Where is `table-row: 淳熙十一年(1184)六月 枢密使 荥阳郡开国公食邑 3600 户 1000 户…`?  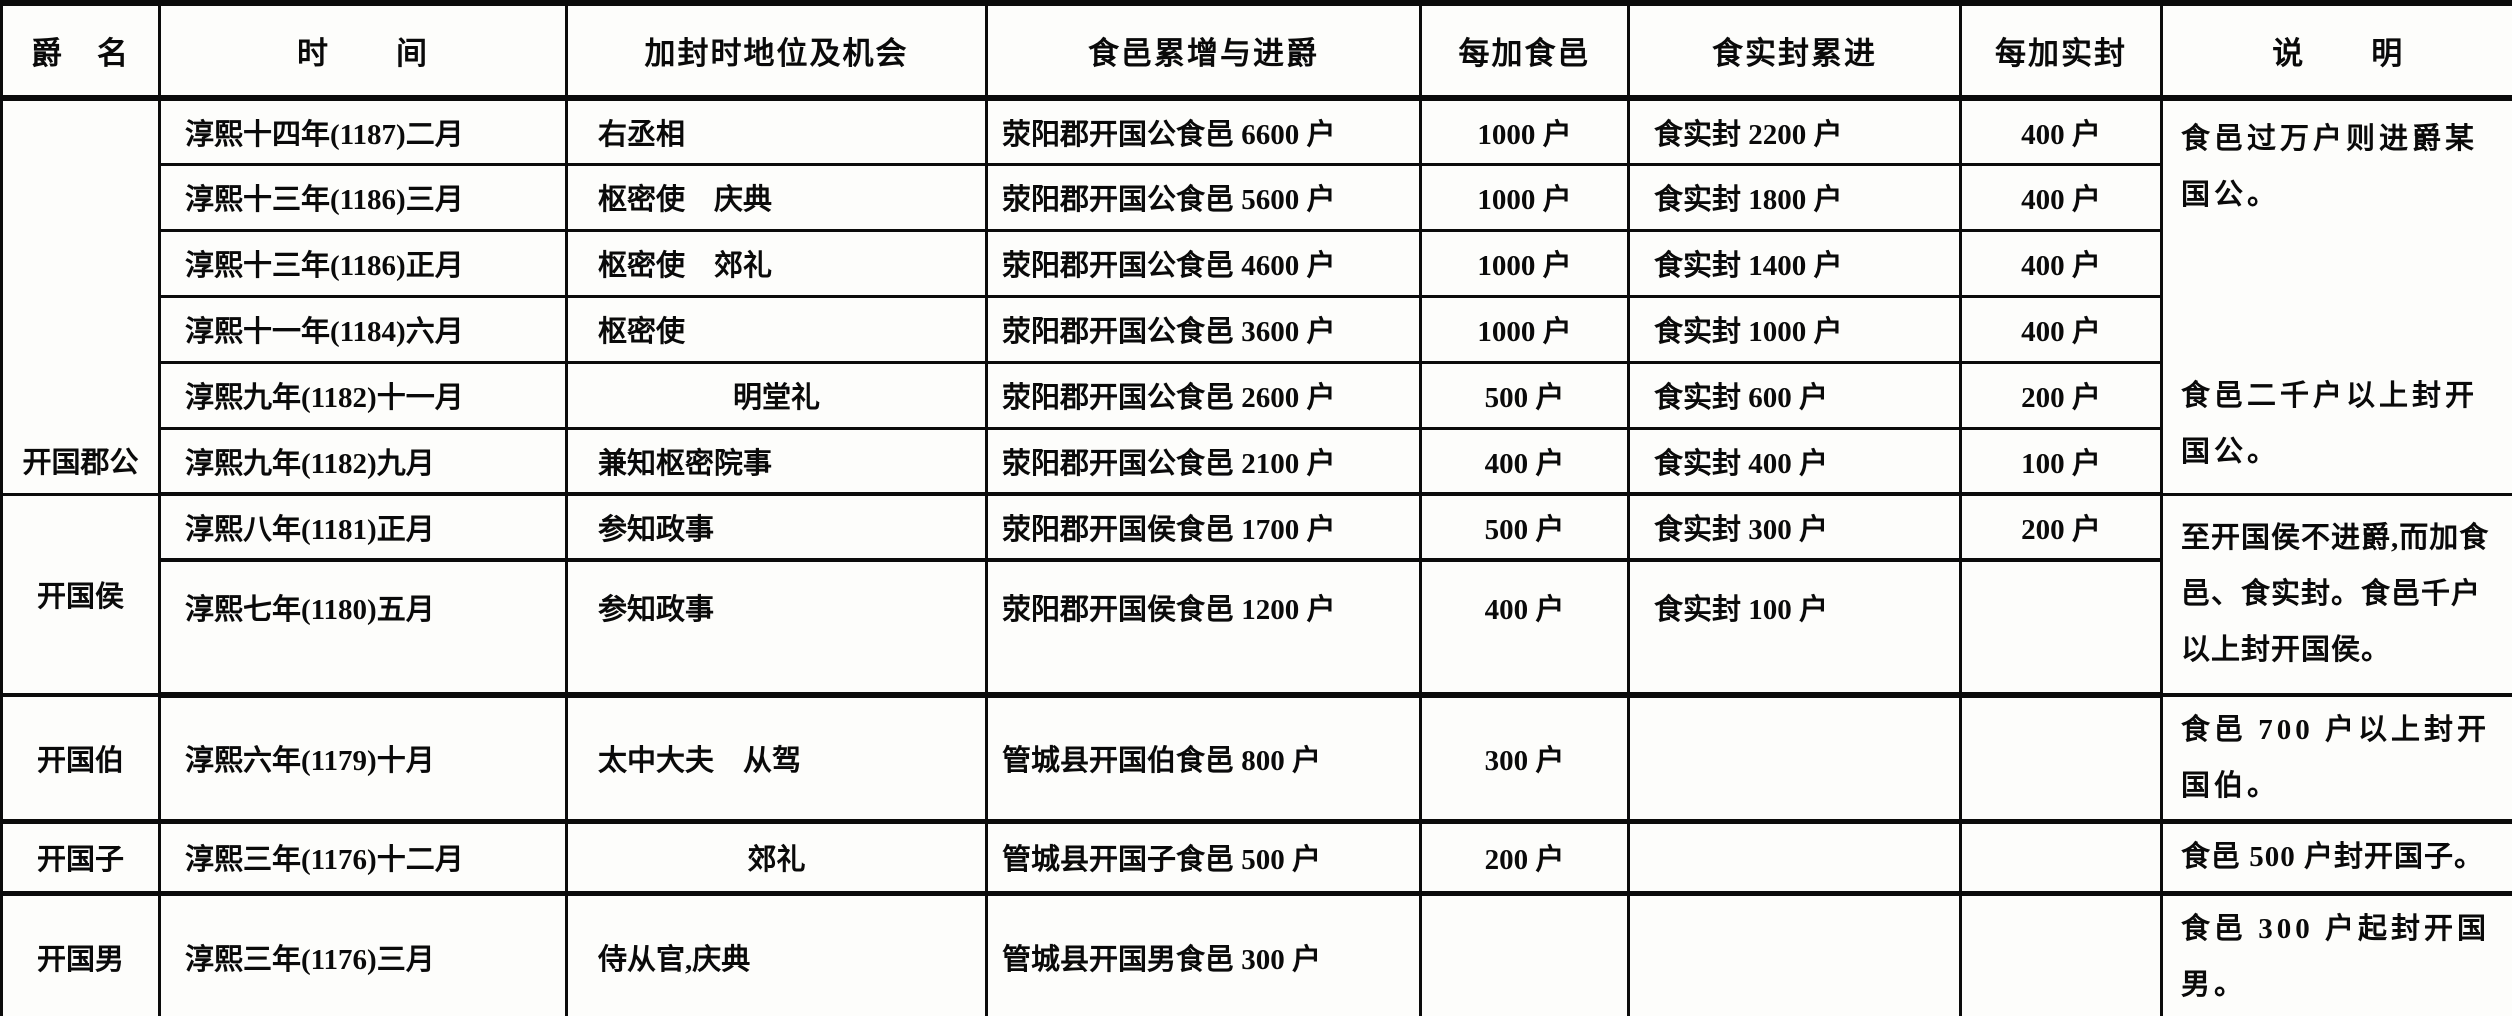
table-row: 淳熙十一年(1184)六月 枢密使 荥阳郡开国公食邑 3600 户 1000 户… is located at coordinates (1257, 329).